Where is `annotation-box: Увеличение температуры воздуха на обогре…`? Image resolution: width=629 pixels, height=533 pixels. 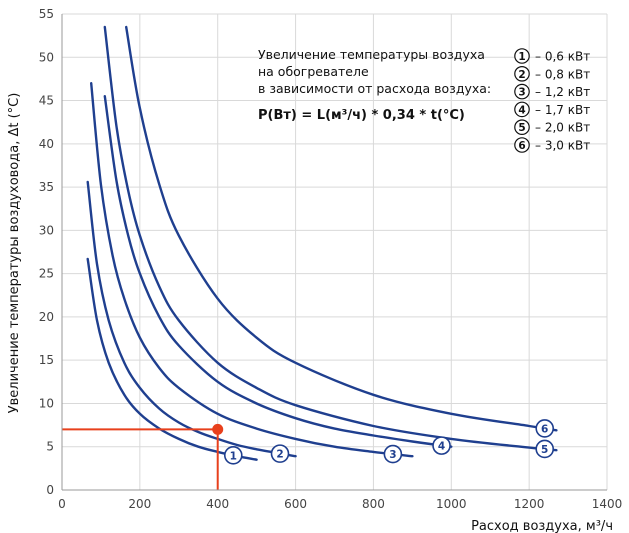 annotation-box: Увеличение температуры воздуха на обогре… is located at coordinates (374, 85).